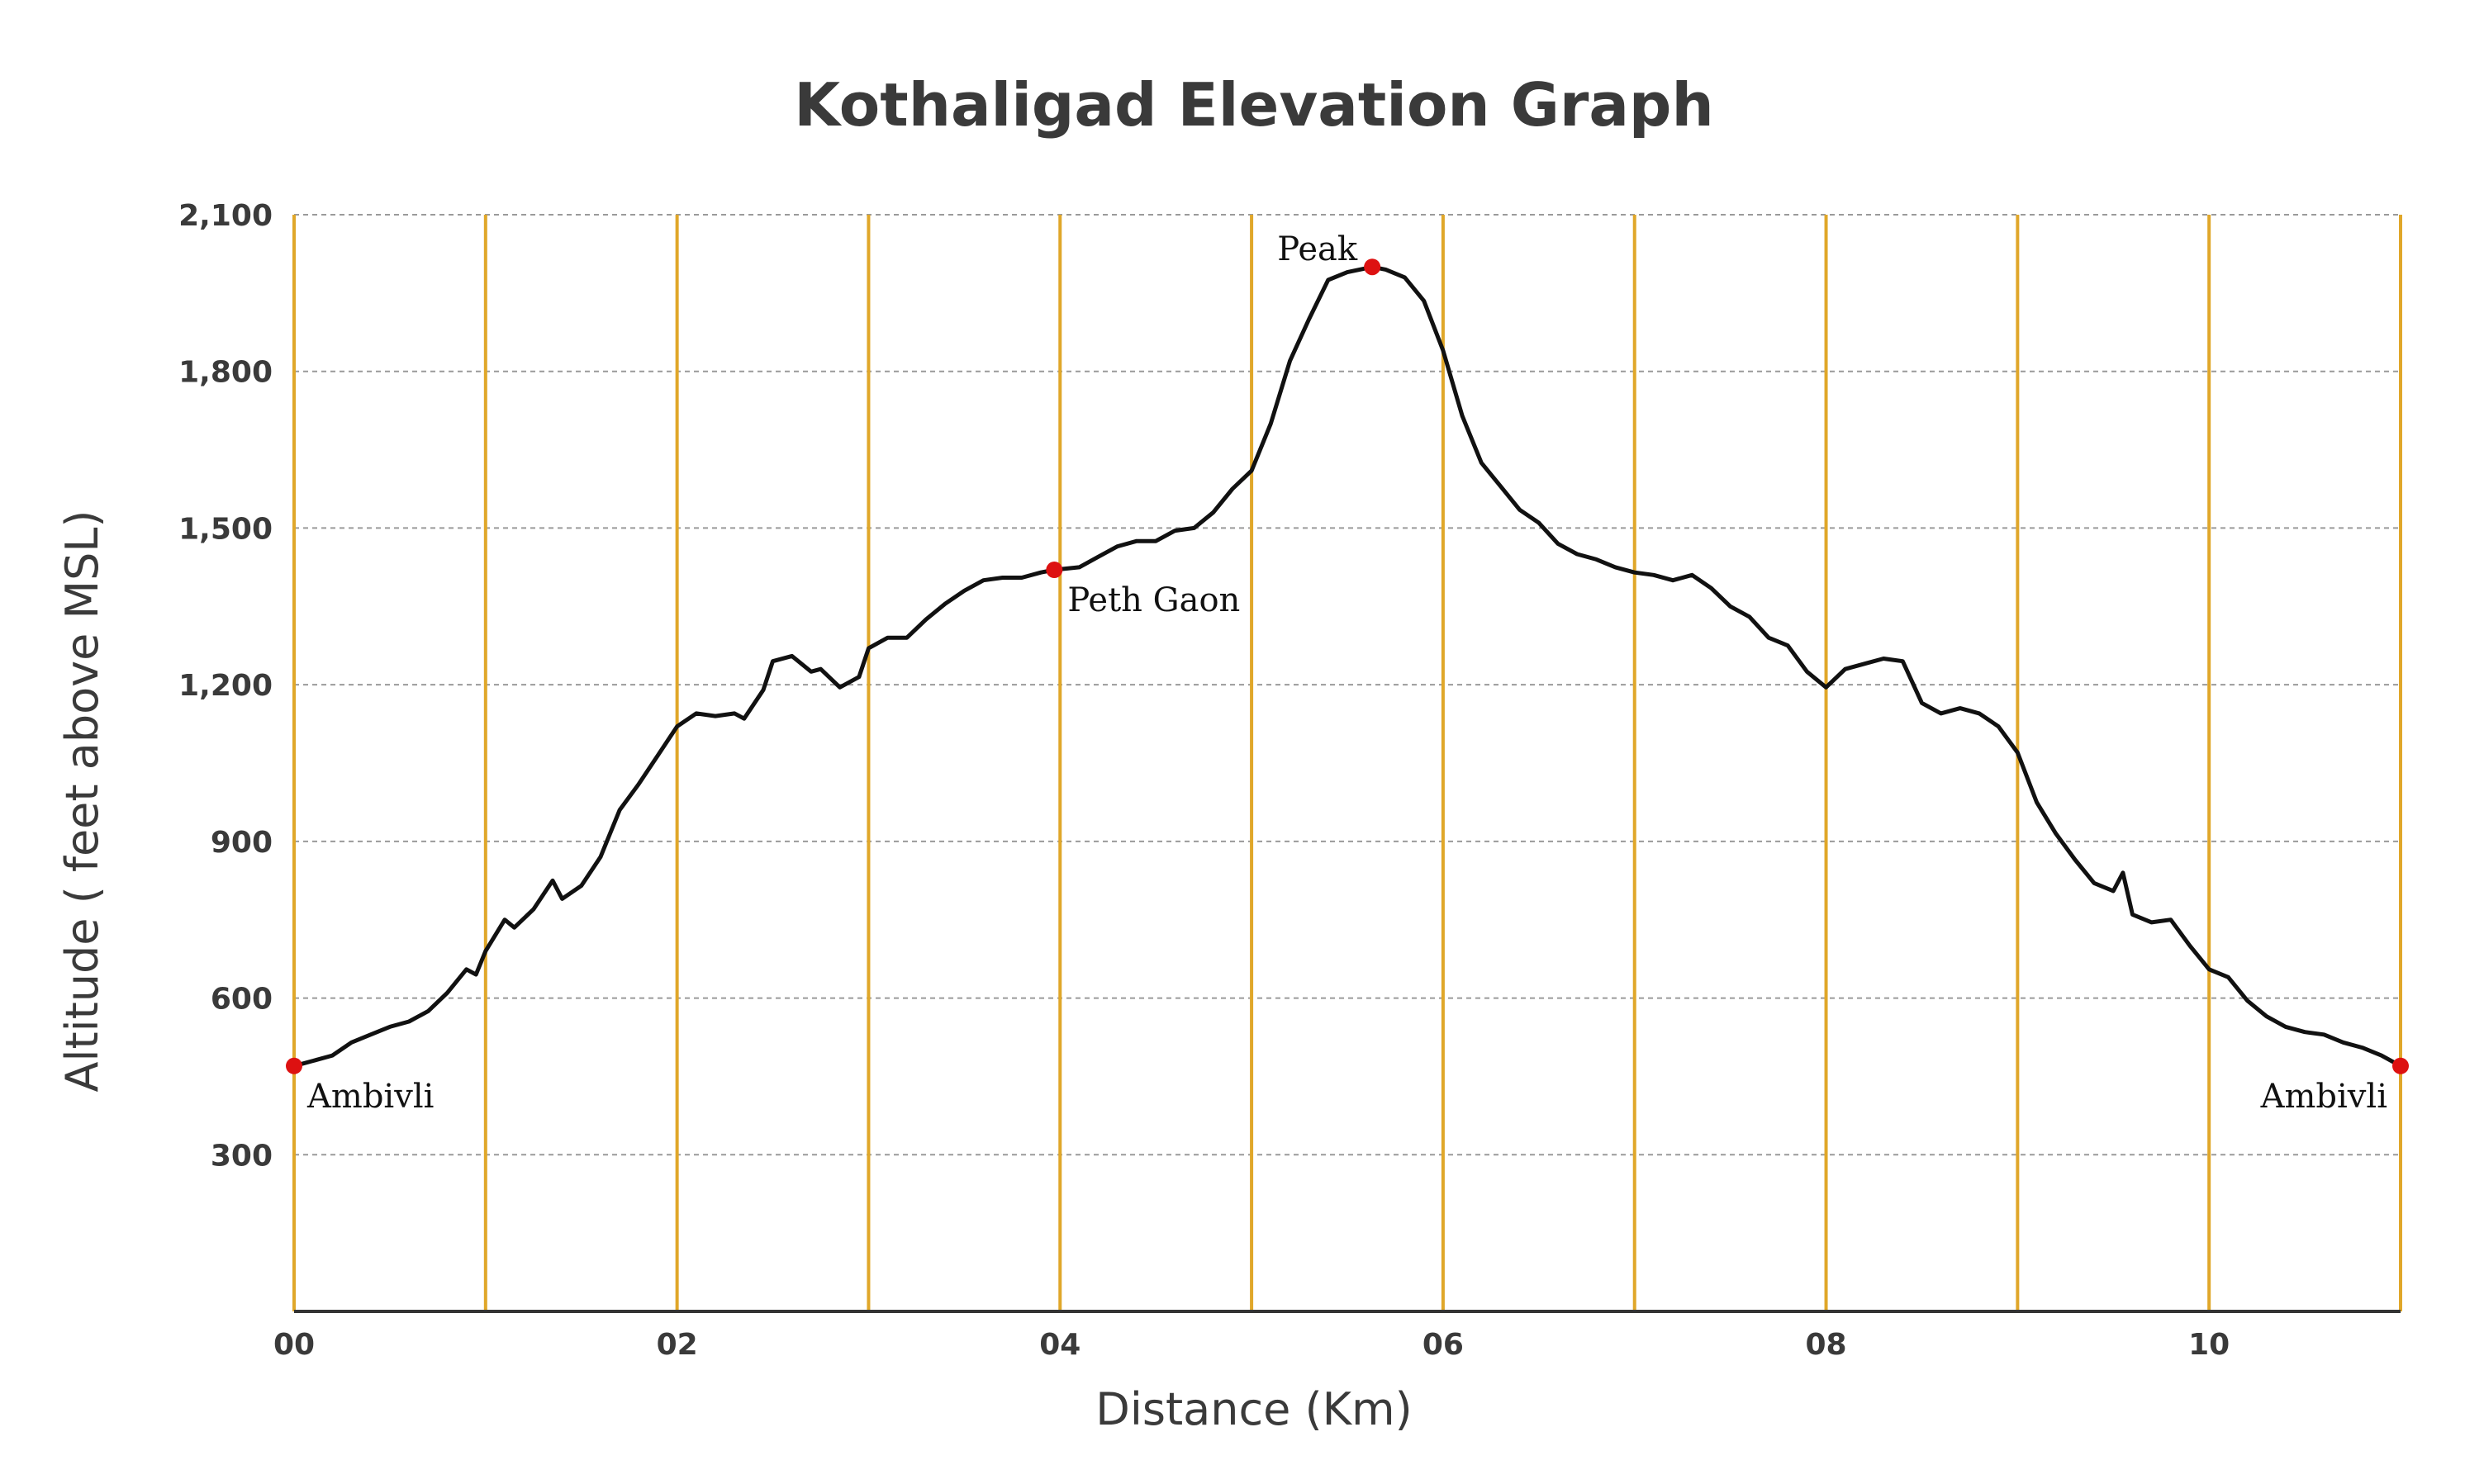 This screenshot has height=1484, width=2465. What do you see at coordinates (1443, 1345) in the screenshot?
I see `x-tick-label: 06` at bounding box center [1443, 1345].